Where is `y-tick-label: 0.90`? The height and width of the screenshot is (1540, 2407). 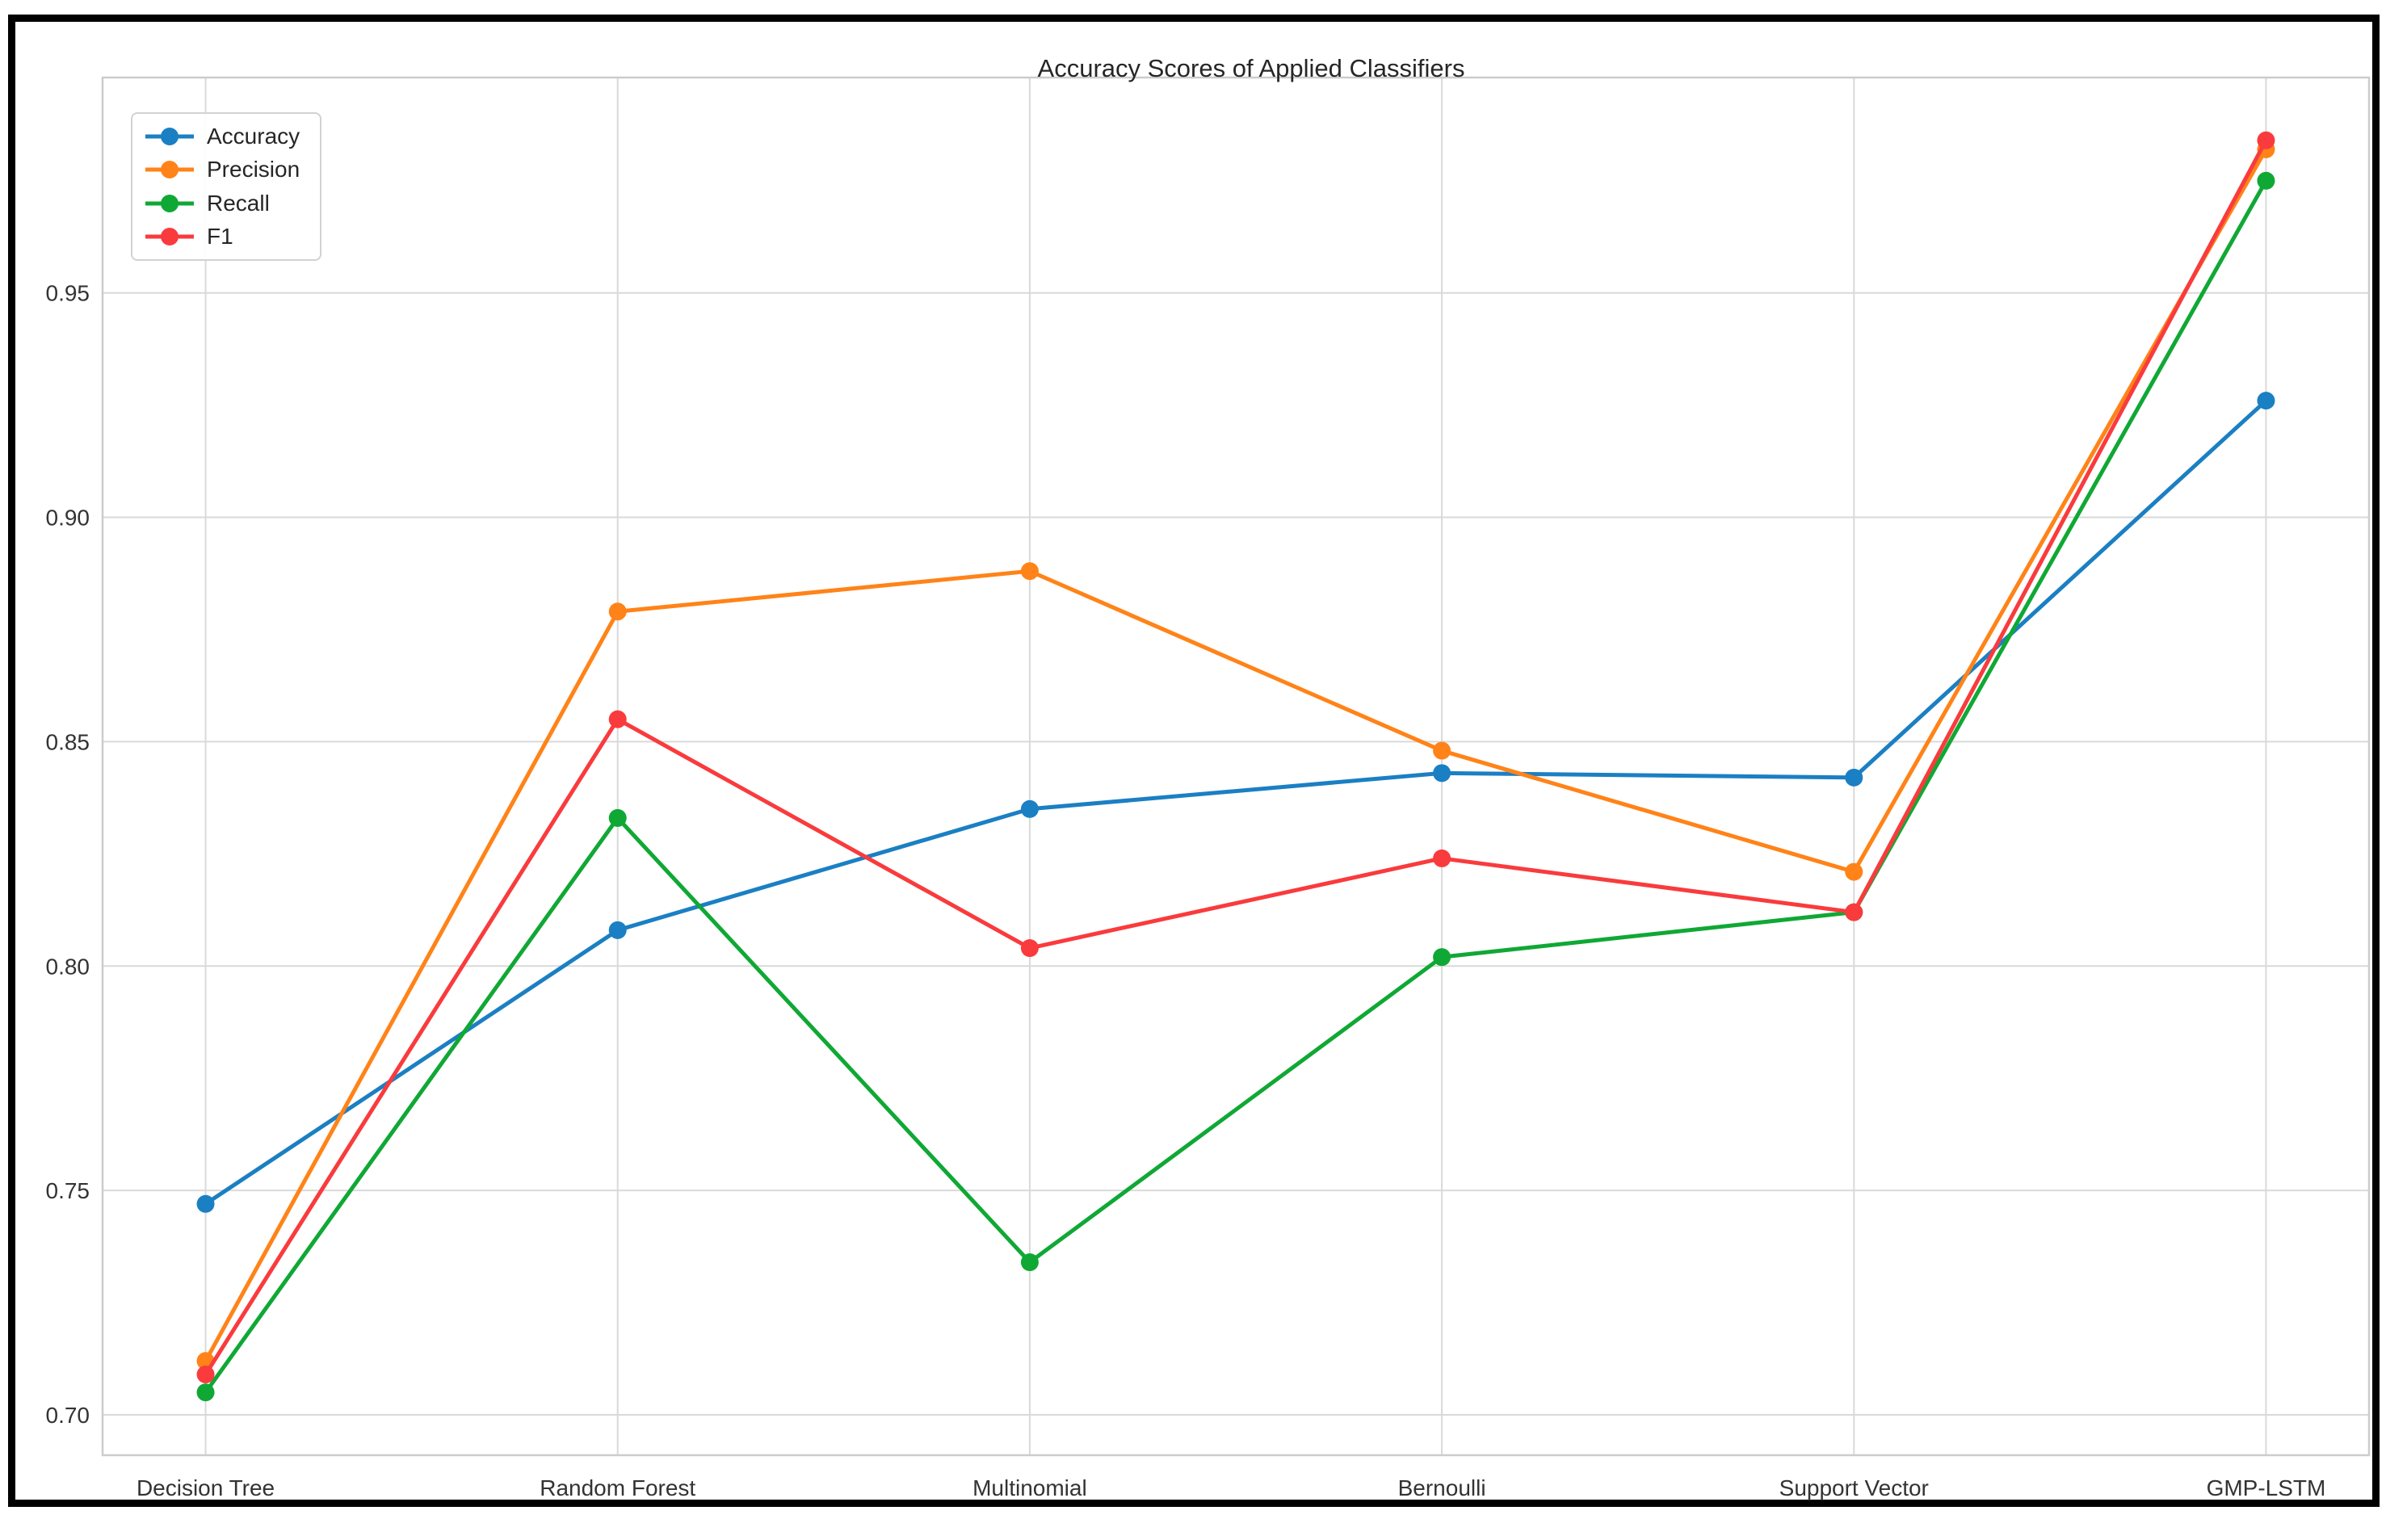 y-tick-label: 0.90 is located at coordinates (68, 518).